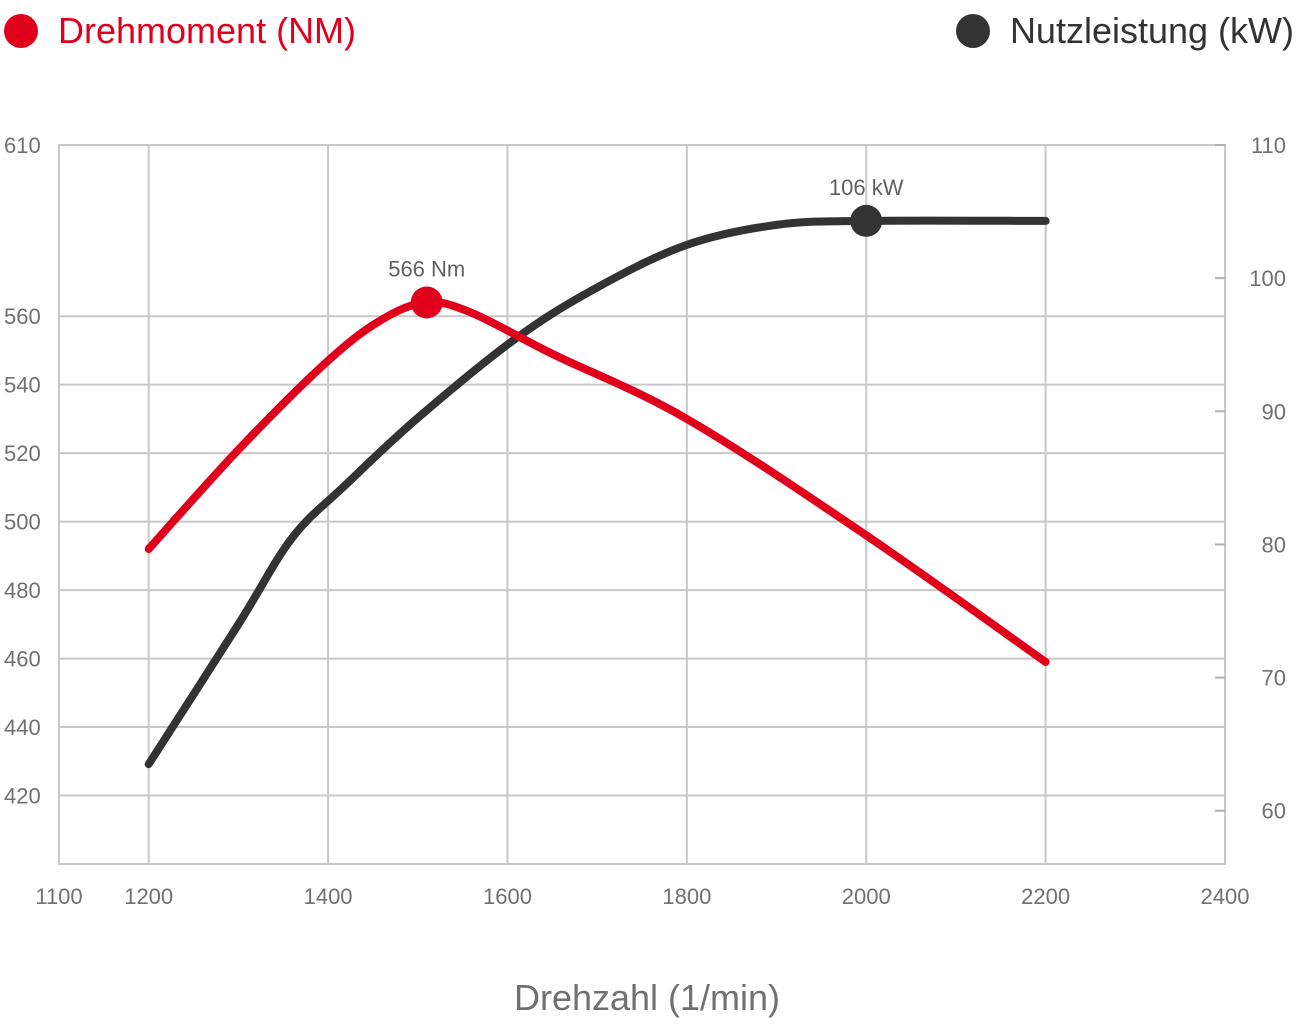 The width and height of the screenshot is (1298, 1028). Describe the element at coordinates (328, 896) in the screenshot. I see `x-tick-label: 1400` at that location.